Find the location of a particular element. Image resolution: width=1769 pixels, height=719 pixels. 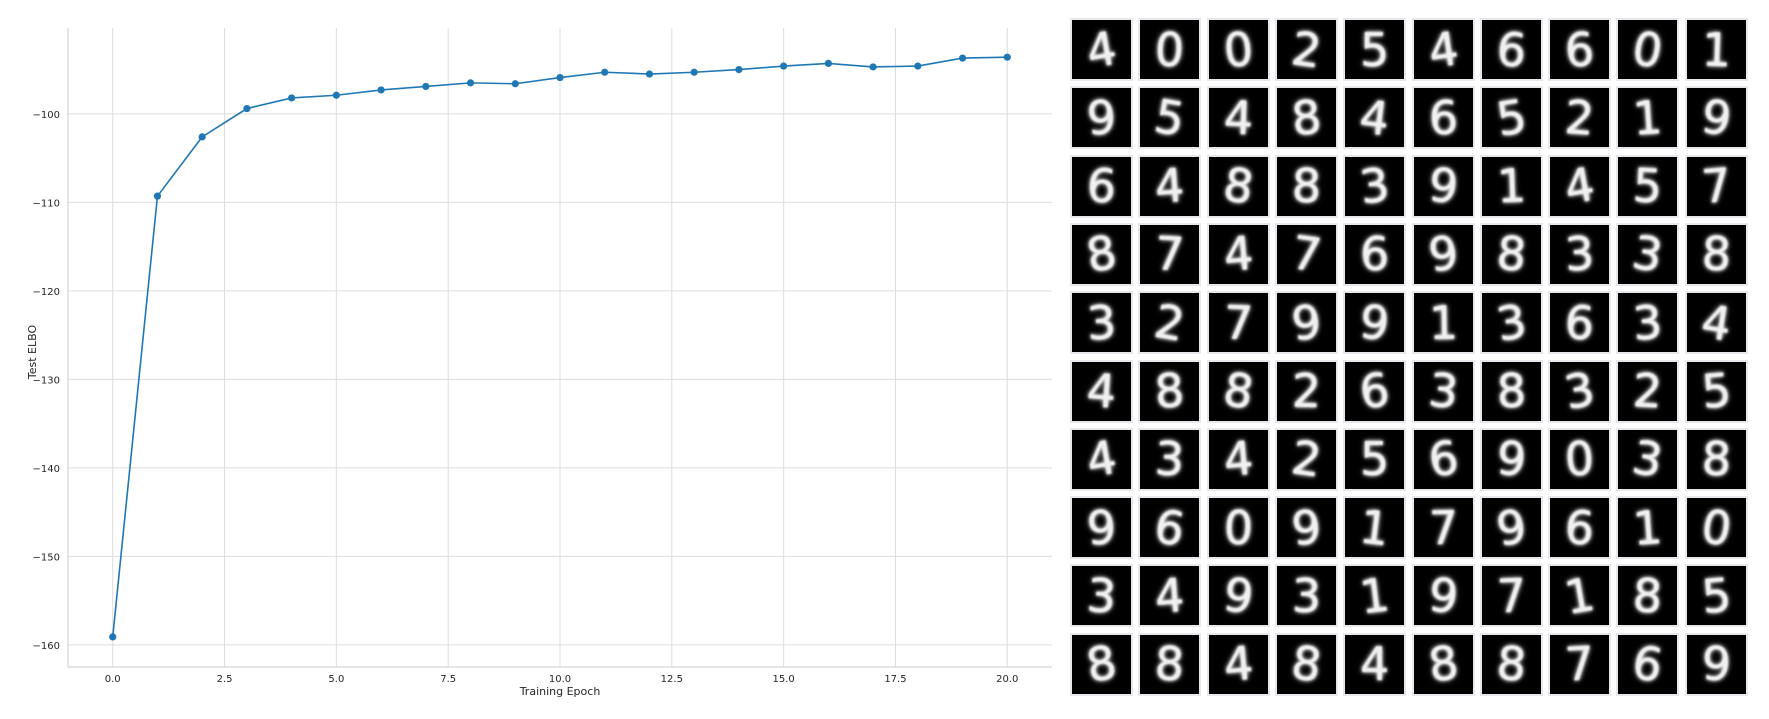

x-tick-label: 12.5 is located at coordinates (672, 679).